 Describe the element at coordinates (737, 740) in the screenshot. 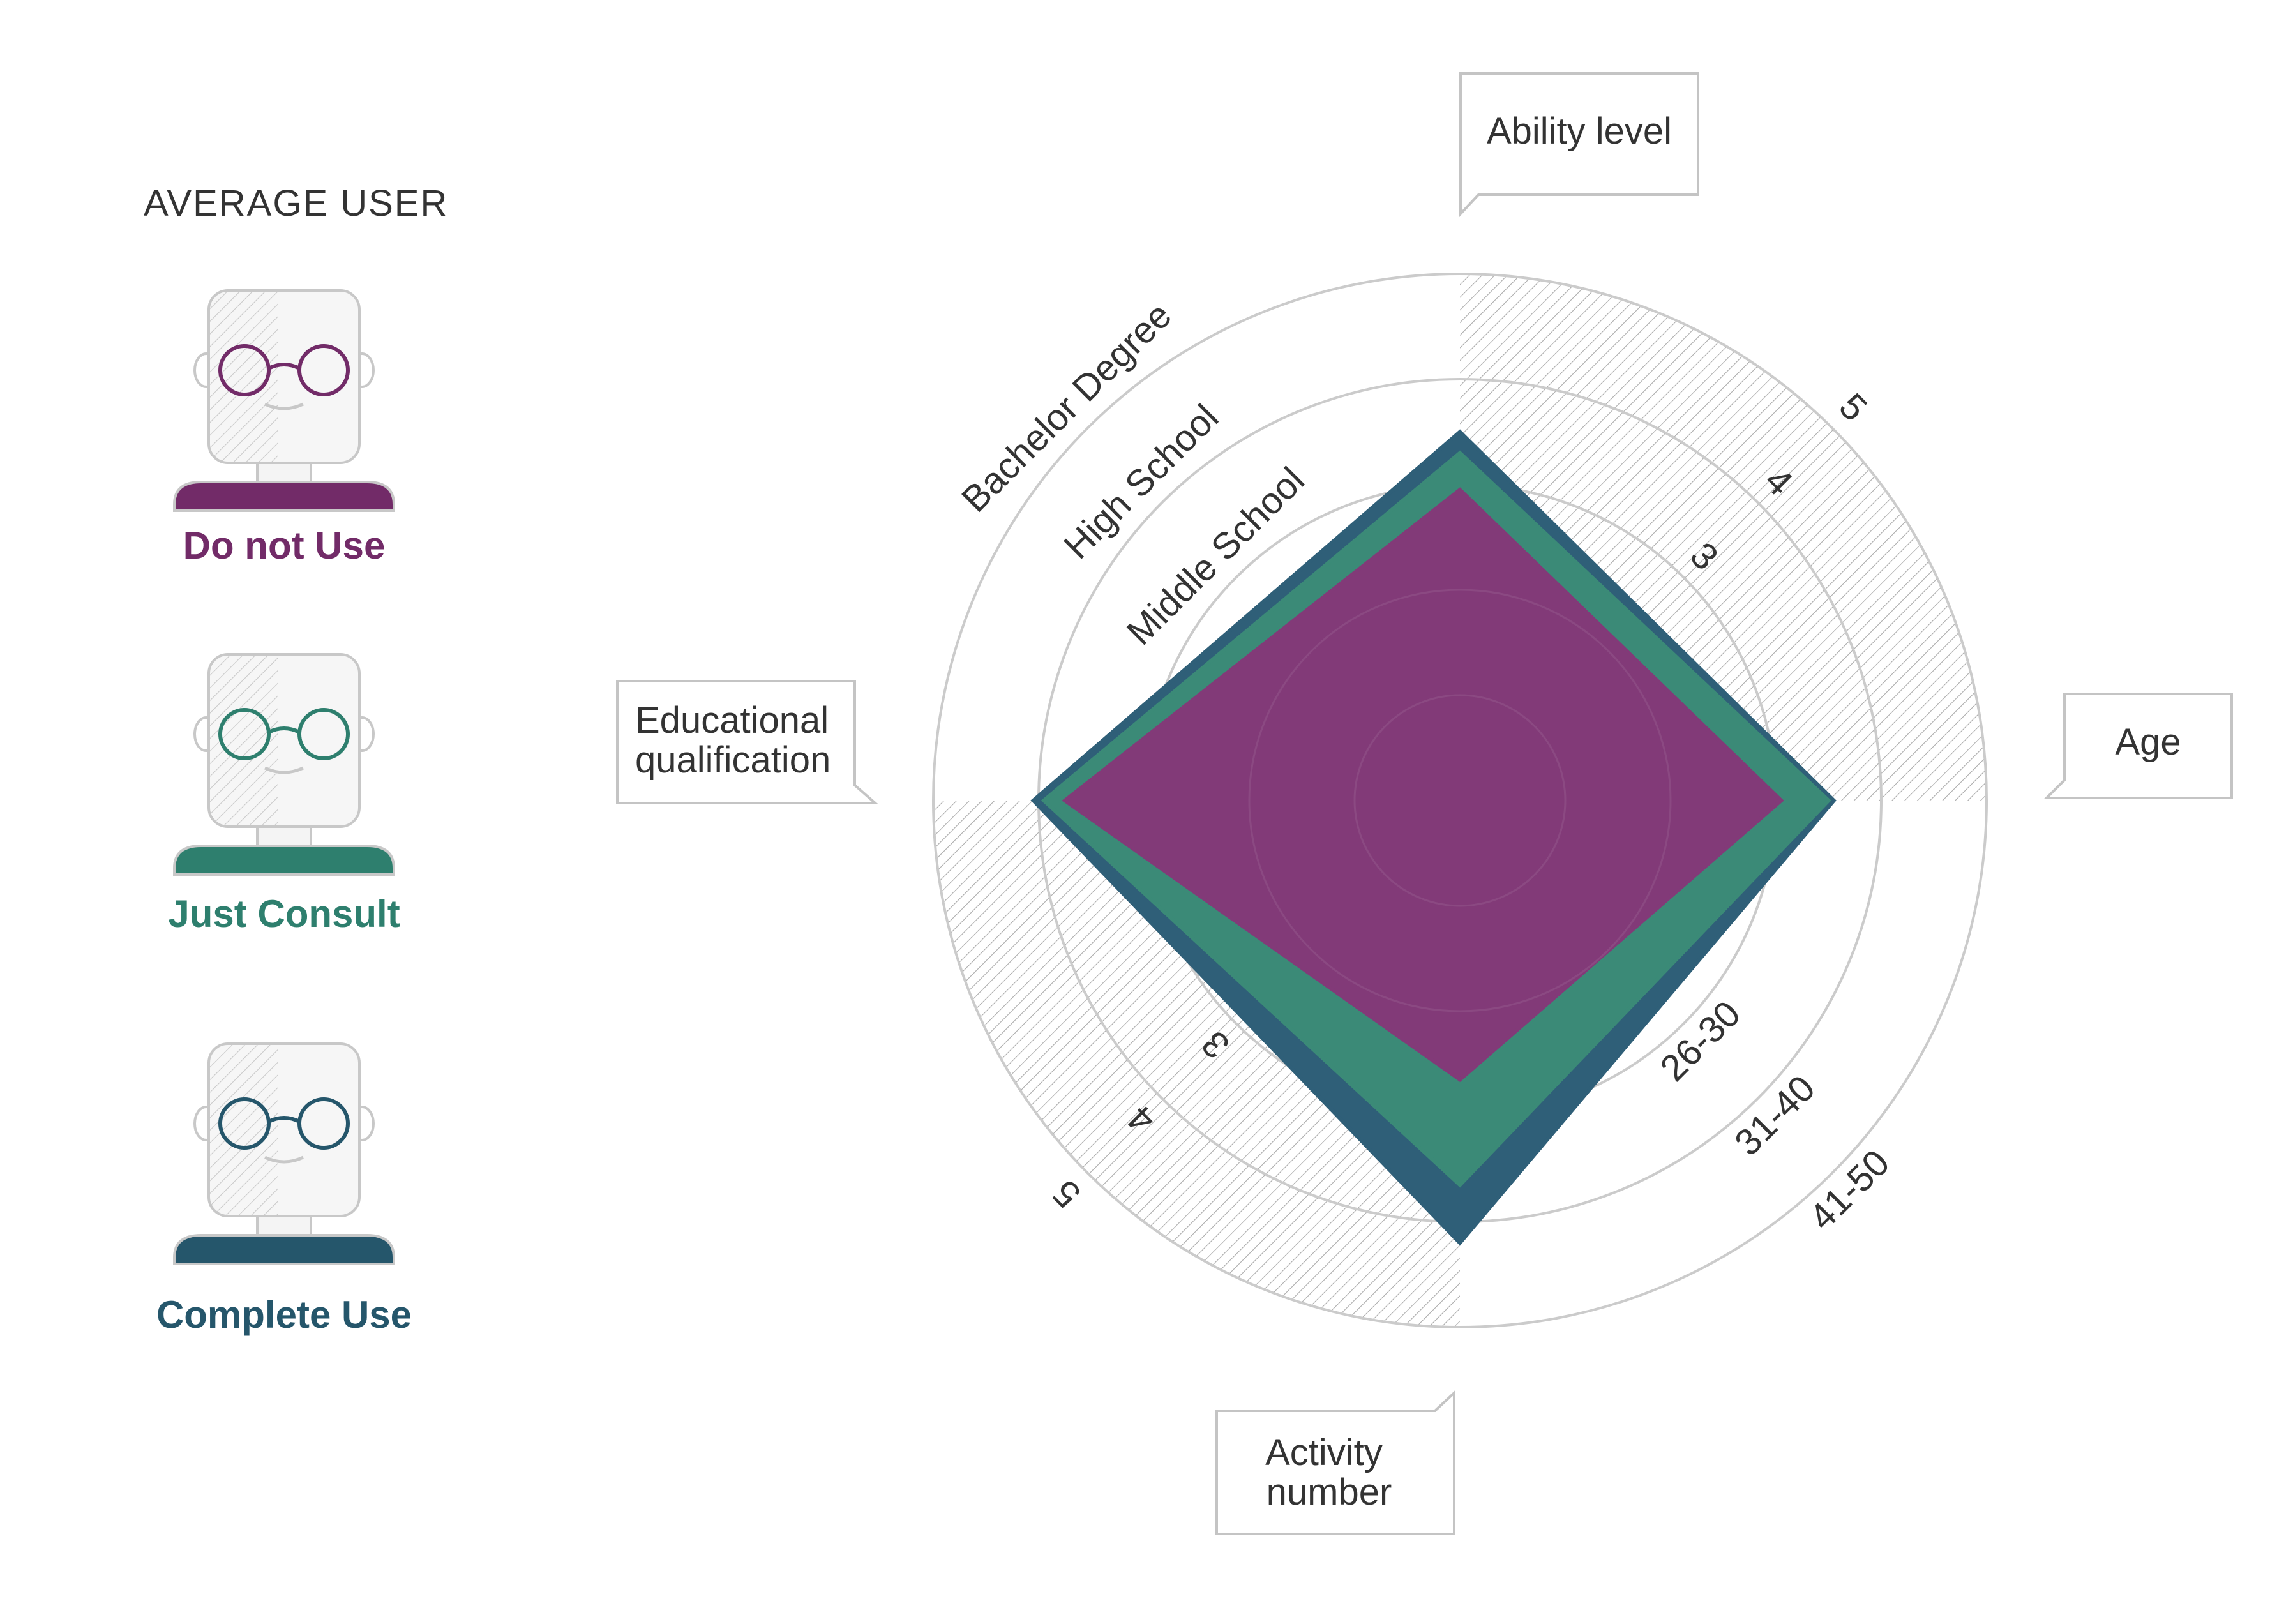

I see `axis-title-educational-qualification: Educational qualification` at that location.